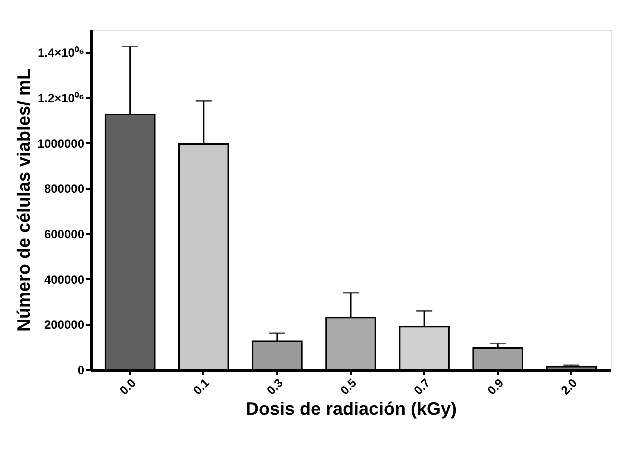 The width and height of the screenshot is (639, 466). Describe the element at coordinates (81, 371) in the screenshot. I see `y-tick-label: 0` at that location.